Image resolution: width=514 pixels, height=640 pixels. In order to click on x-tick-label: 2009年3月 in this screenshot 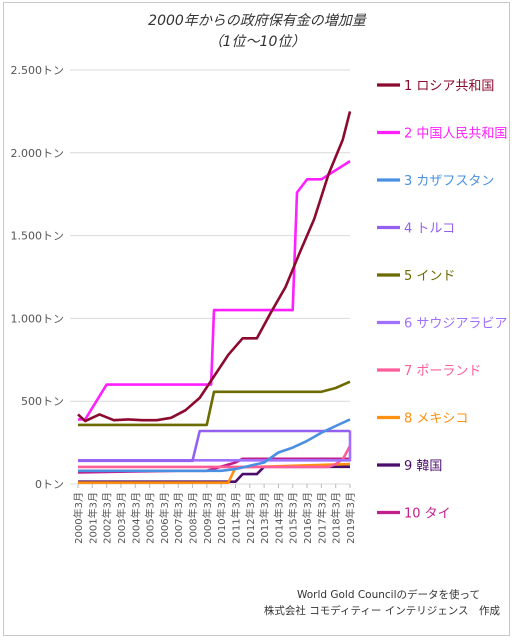, I will do `click(207, 518)`.